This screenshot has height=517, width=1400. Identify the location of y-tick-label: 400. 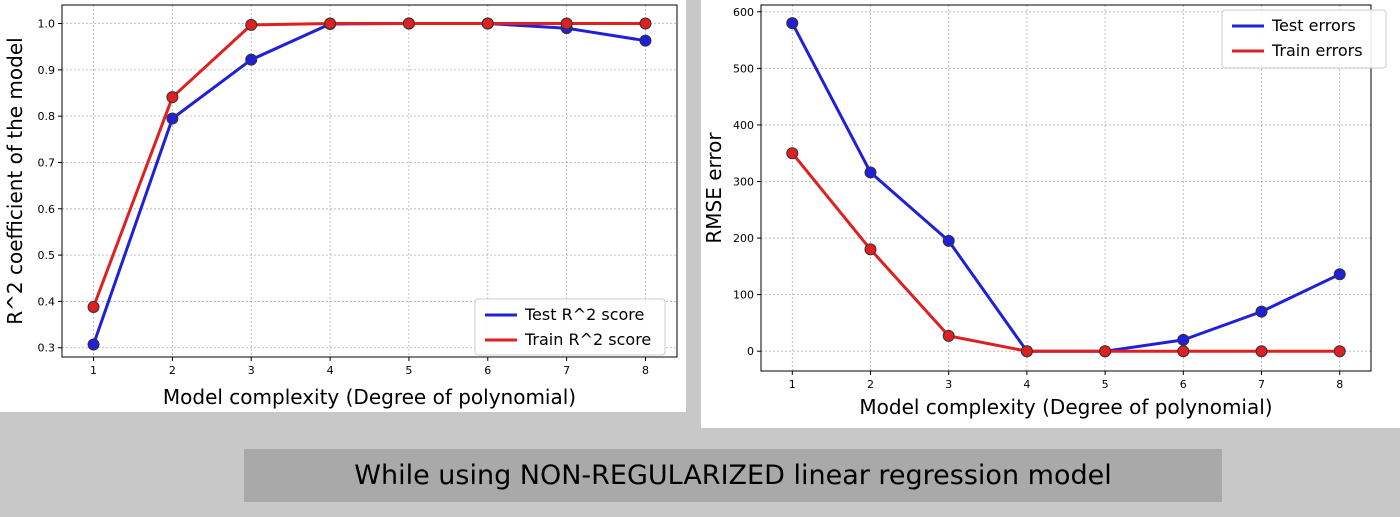
(743, 125).